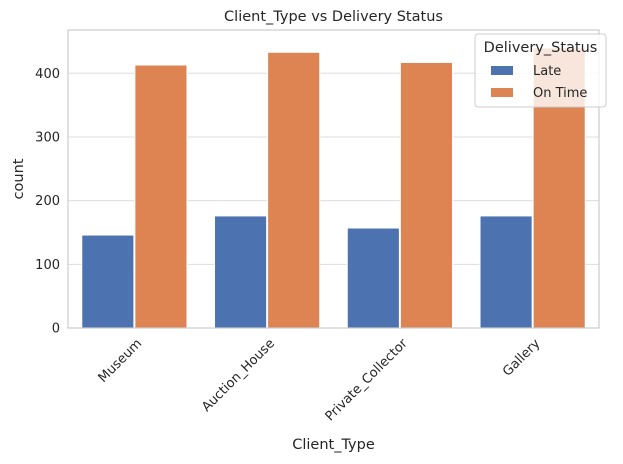 The height and width of the screenshot is (464, 623). I want to click on y-axis-ticks: 0 100 200 300 400, so click(47, 202).